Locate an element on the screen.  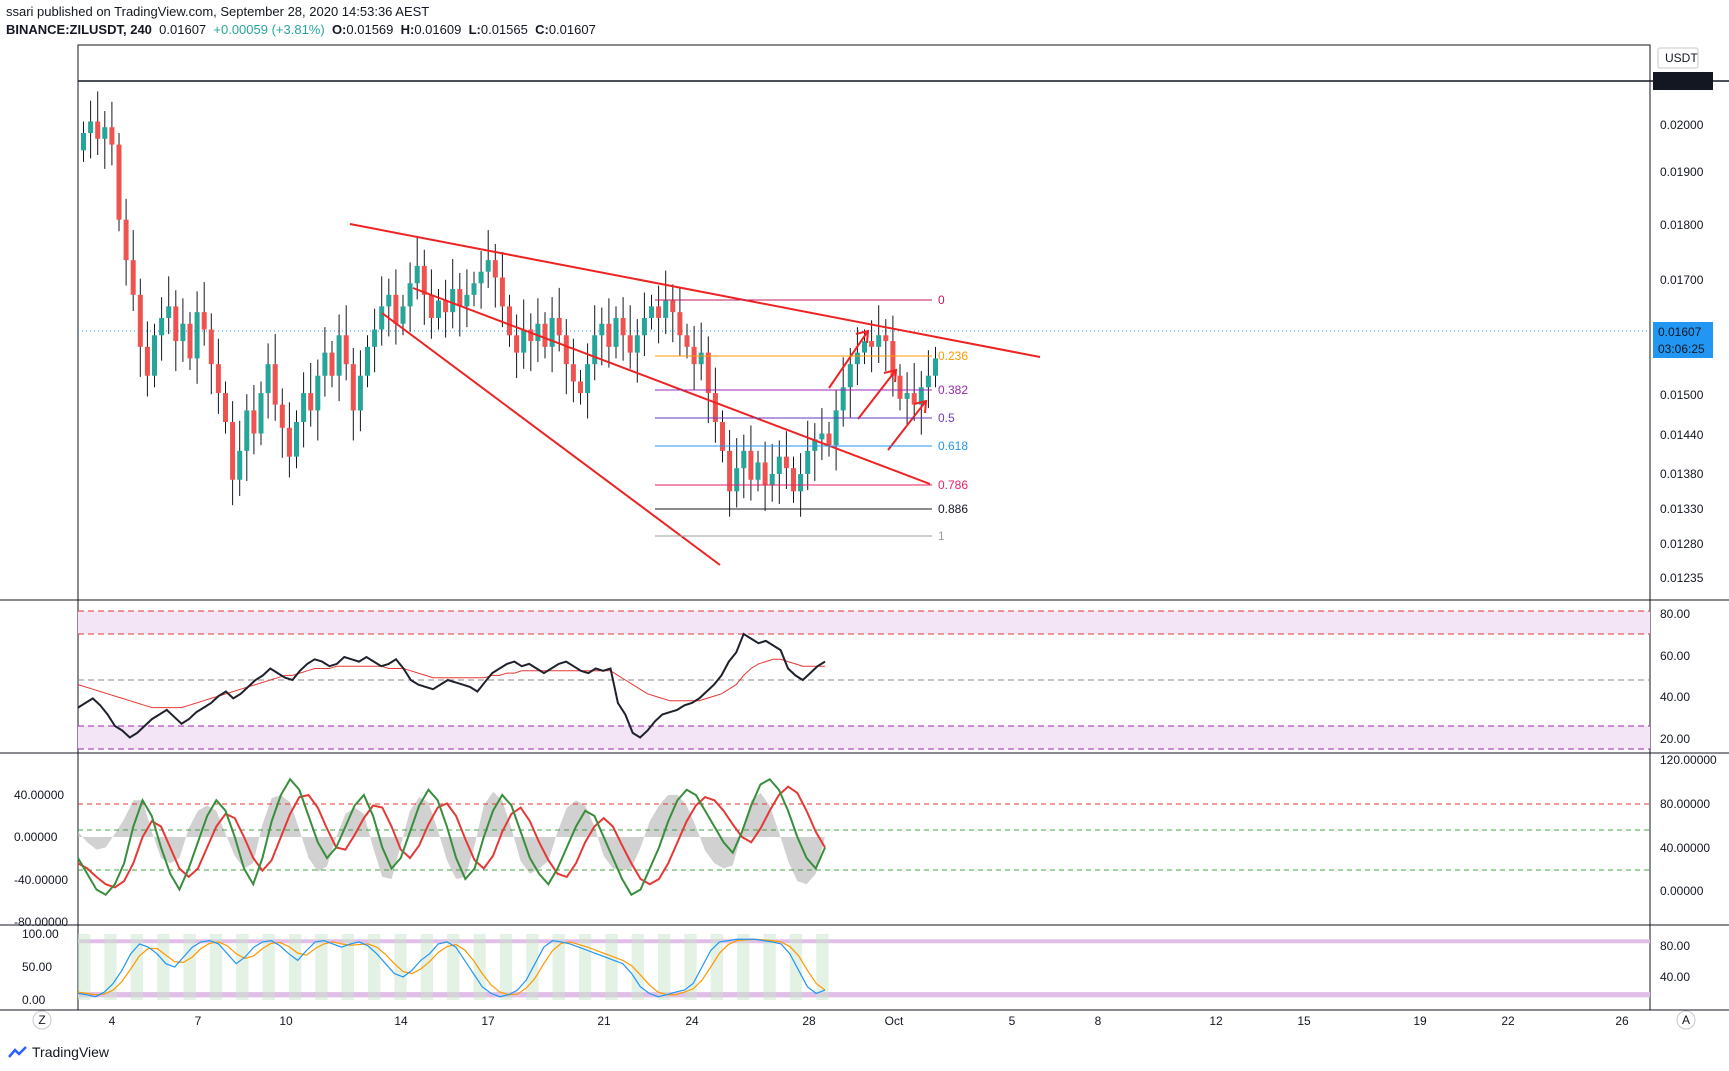
fib-label-1: 0.236 is located at coordinates (953, 356).